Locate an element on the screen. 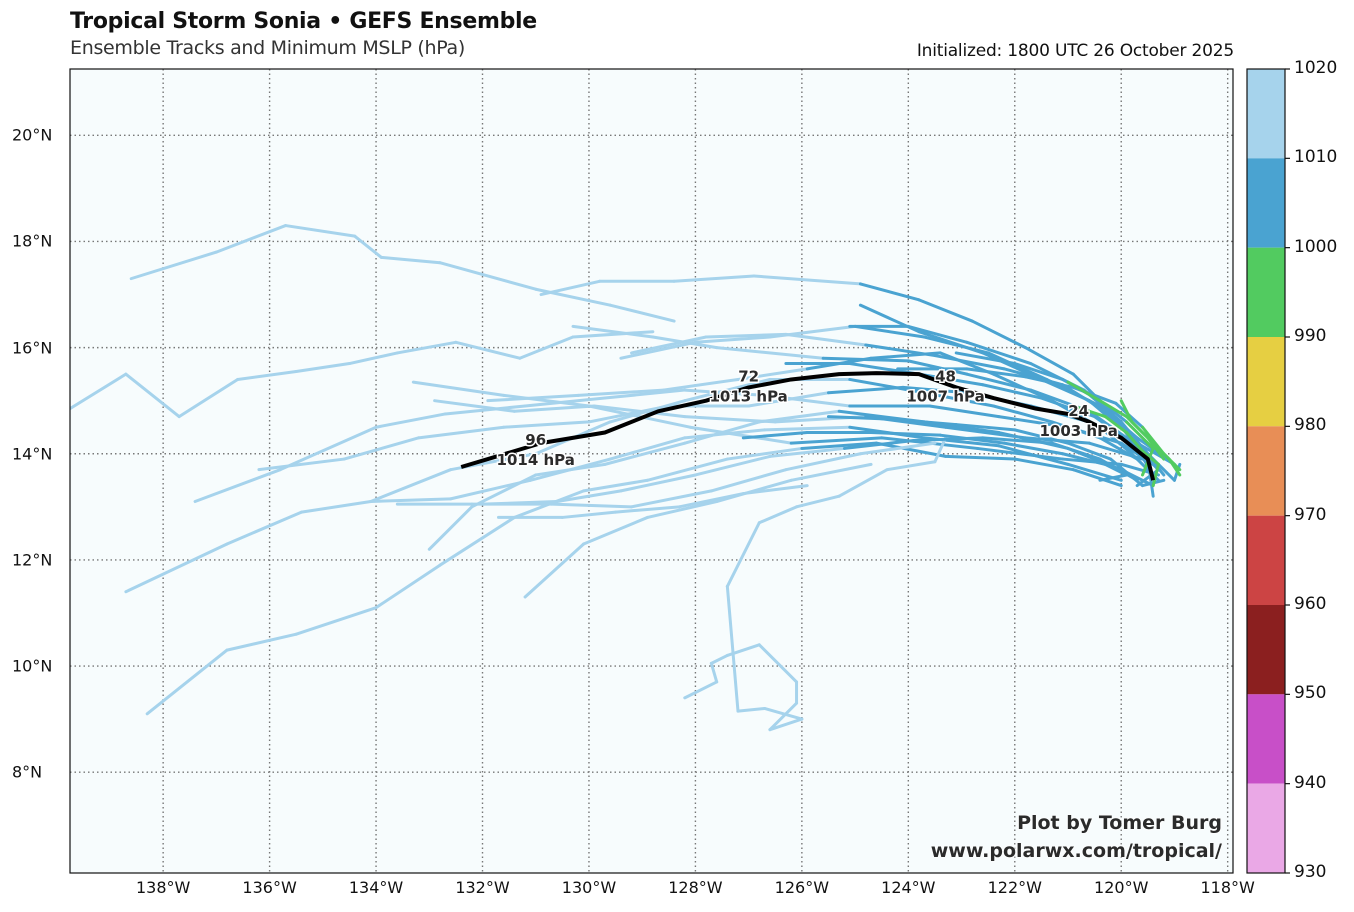  pressure-colorbar is located at coordinates (1268, 471).